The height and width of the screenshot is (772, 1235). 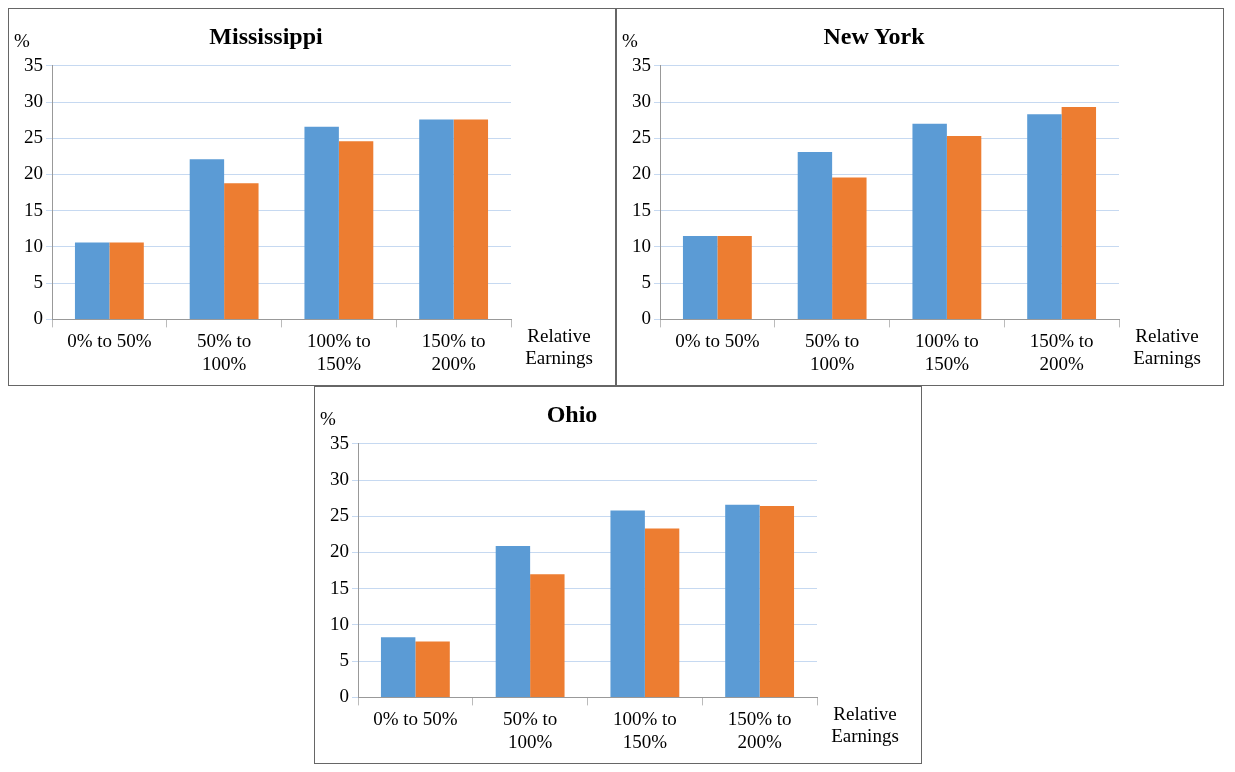 What do you see at coordinates (266, 35) in the screenshot?
I see `chart-title: Mississippi` at bounding box center [266, 35].